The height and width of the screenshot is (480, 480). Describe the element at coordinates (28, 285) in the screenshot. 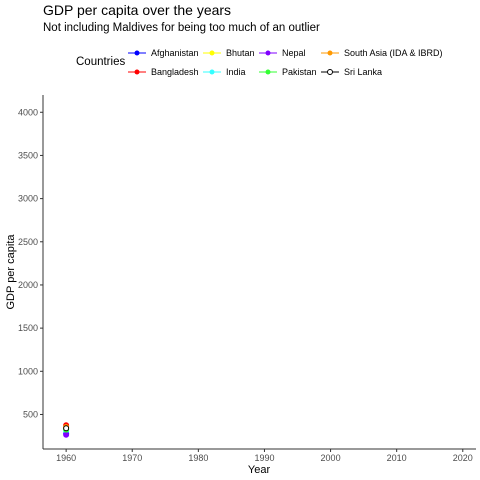

I see `y-tick-label: 2000` at that location.